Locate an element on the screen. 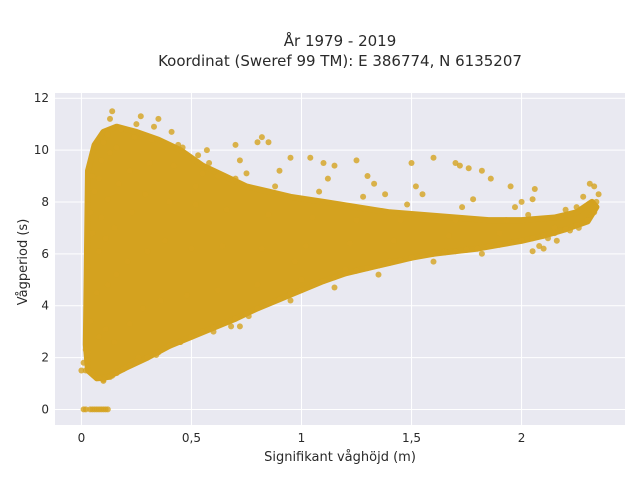  y-tick-label: 2 is located at coordinates (45, 358).